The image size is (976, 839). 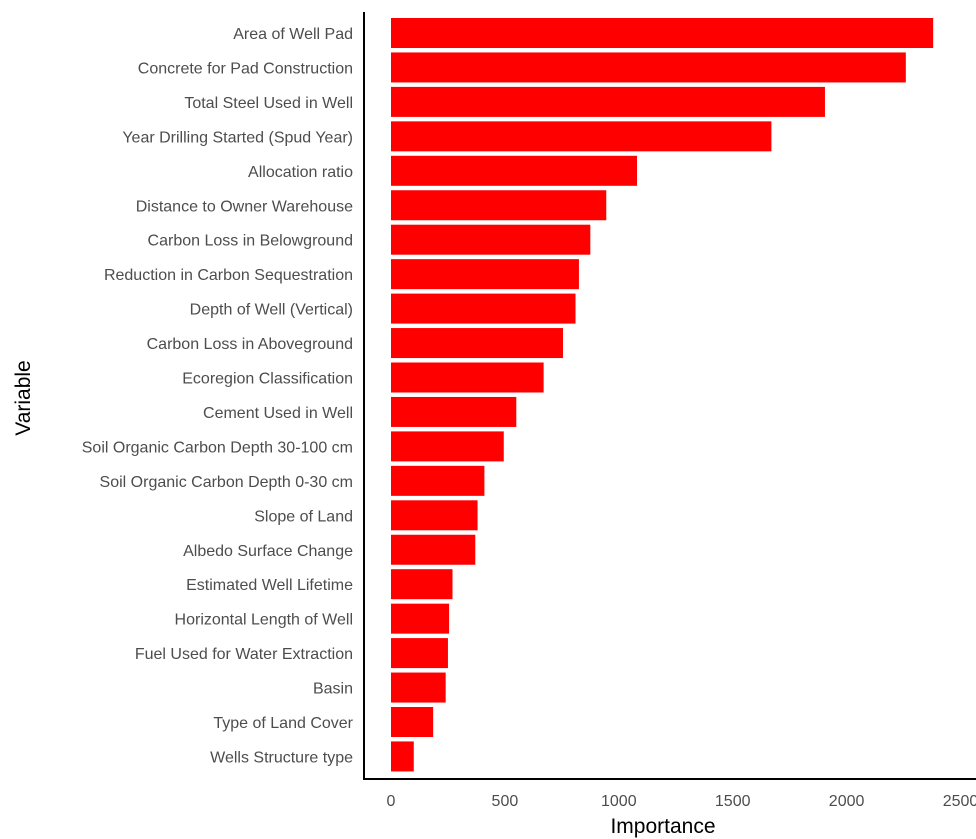 What do you see at coordinates (505, 801) in the screenshot?
I see `x-tick-label: 500` at bounding box center [505, 801].